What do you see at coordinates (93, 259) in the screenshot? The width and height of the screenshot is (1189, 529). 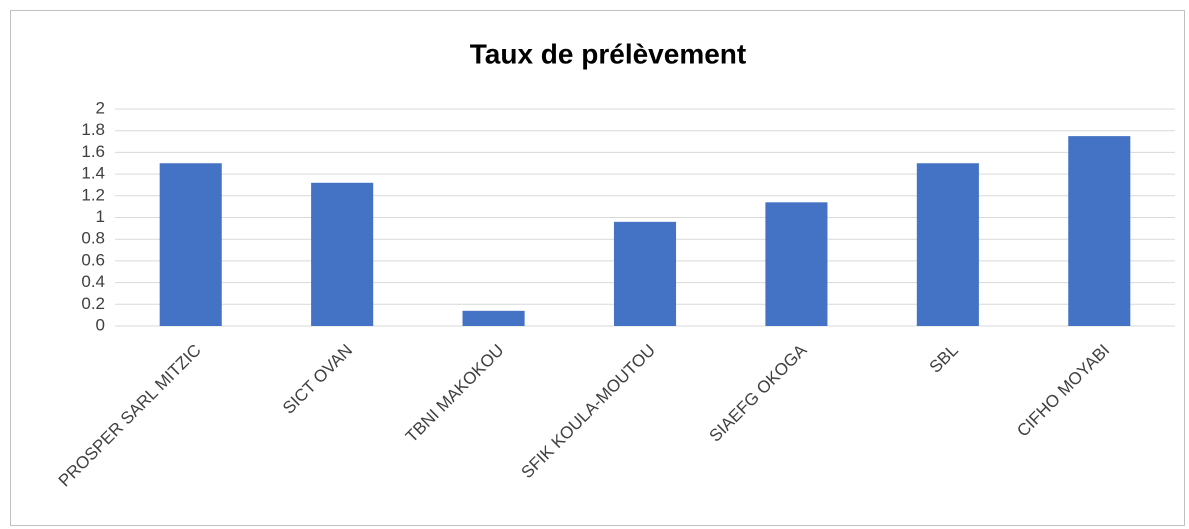 I see `y-tick-label: 0.6` at bounding box center [93, 259].